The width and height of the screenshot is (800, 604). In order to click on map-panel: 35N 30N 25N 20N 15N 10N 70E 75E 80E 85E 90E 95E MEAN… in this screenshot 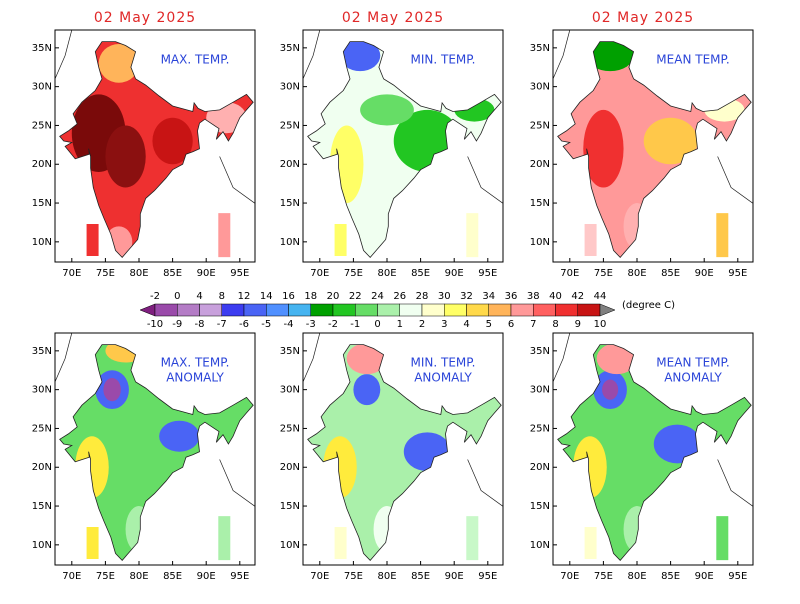, I will do `click(642, 457)`.